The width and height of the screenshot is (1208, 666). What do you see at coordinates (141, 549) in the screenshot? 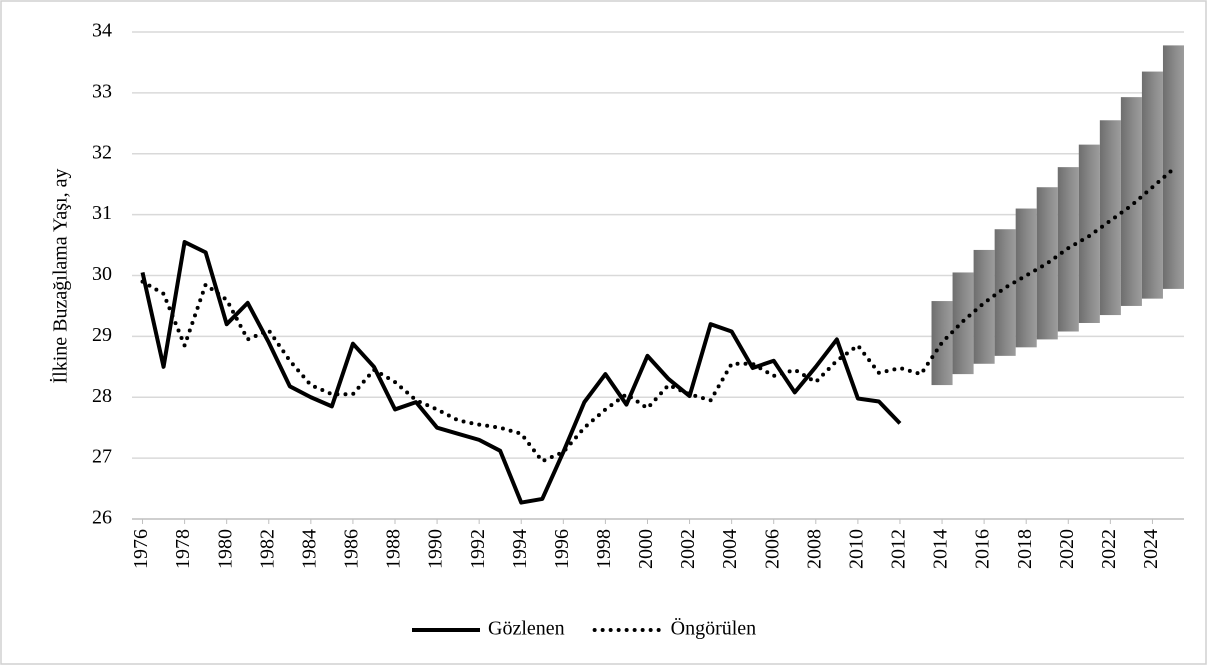
I see `x-tick-label: 1976` at bounding box center [141, 549].